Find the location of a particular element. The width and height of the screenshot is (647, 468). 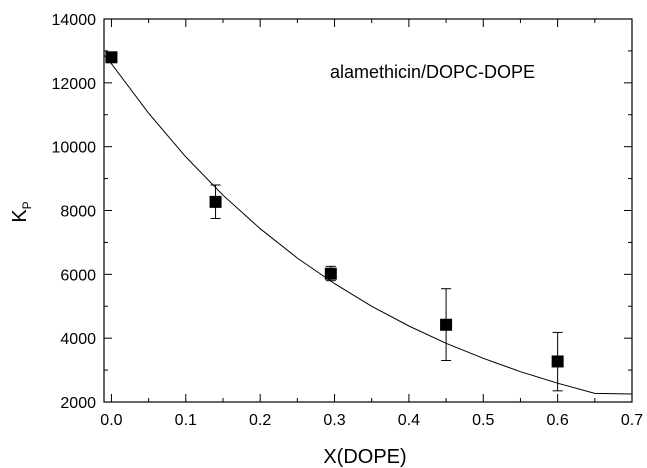

y-tick-label: 2000 is located at coordinates (78, 403).